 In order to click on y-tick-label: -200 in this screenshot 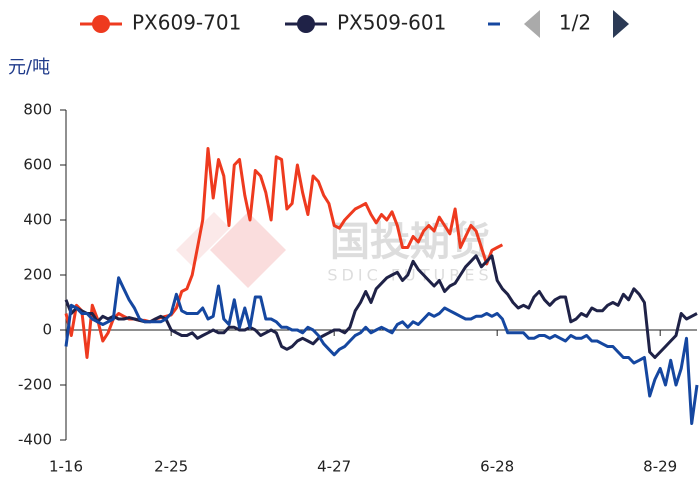, I will do `click(35, 385)`.